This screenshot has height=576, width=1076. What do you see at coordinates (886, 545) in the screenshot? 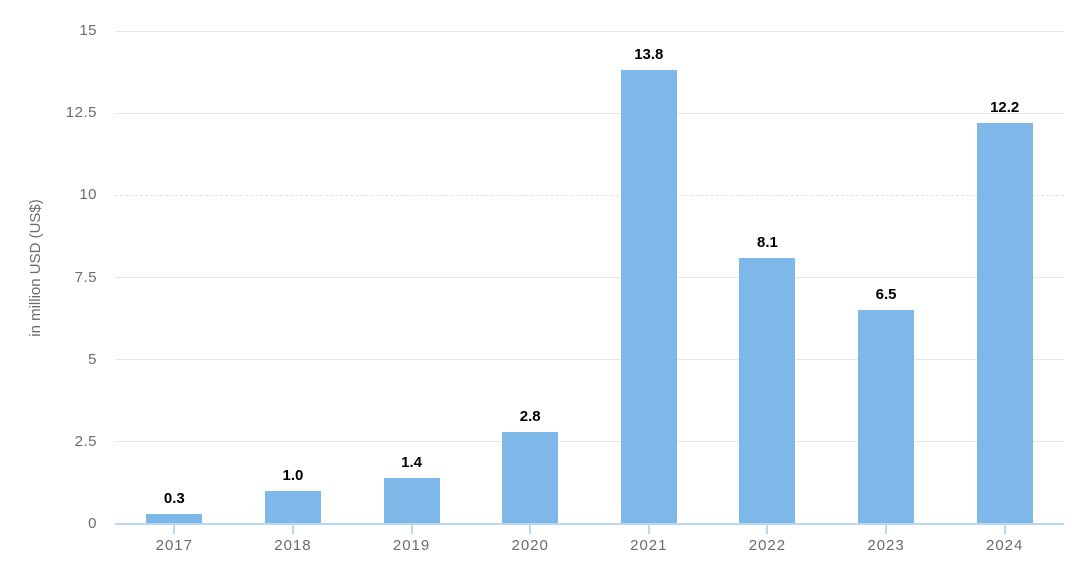
I see `x-tick-label: 2023` at bounding box center [886, 545].